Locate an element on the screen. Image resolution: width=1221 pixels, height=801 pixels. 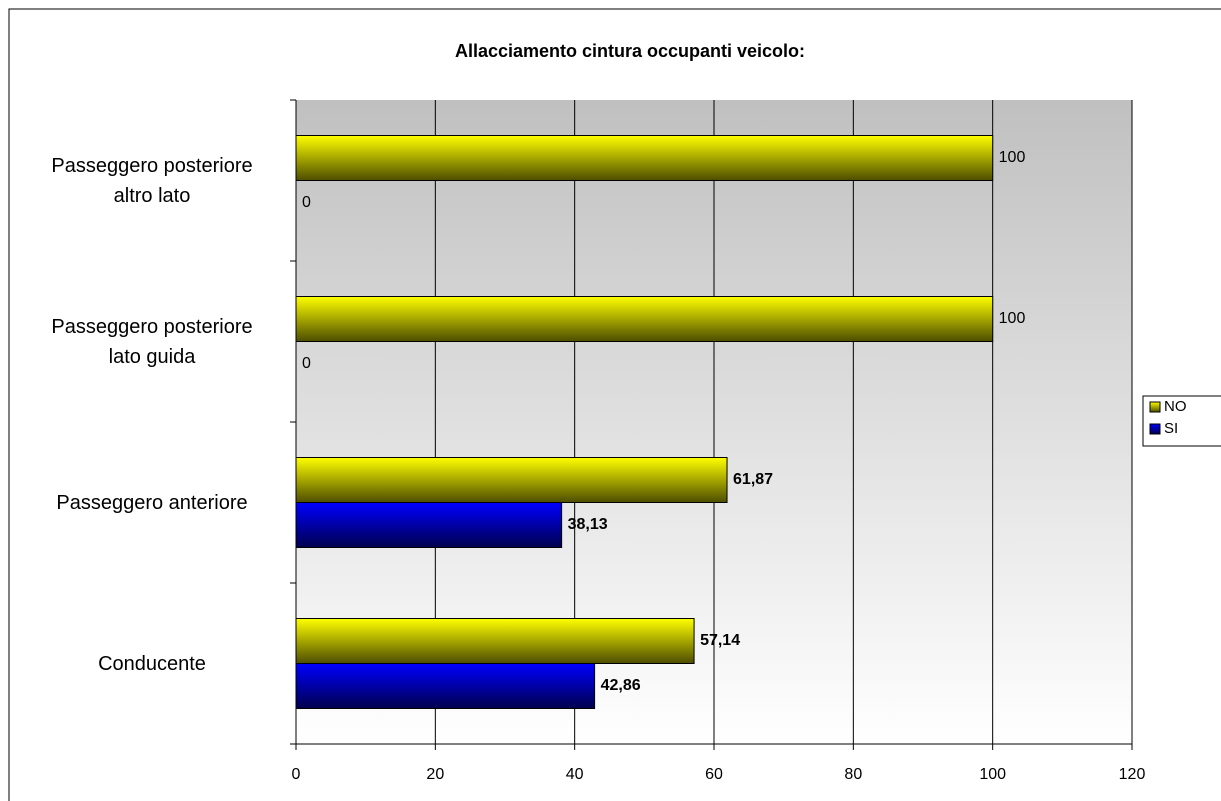
legend-label: SI is located at coordinates (1171, 428).